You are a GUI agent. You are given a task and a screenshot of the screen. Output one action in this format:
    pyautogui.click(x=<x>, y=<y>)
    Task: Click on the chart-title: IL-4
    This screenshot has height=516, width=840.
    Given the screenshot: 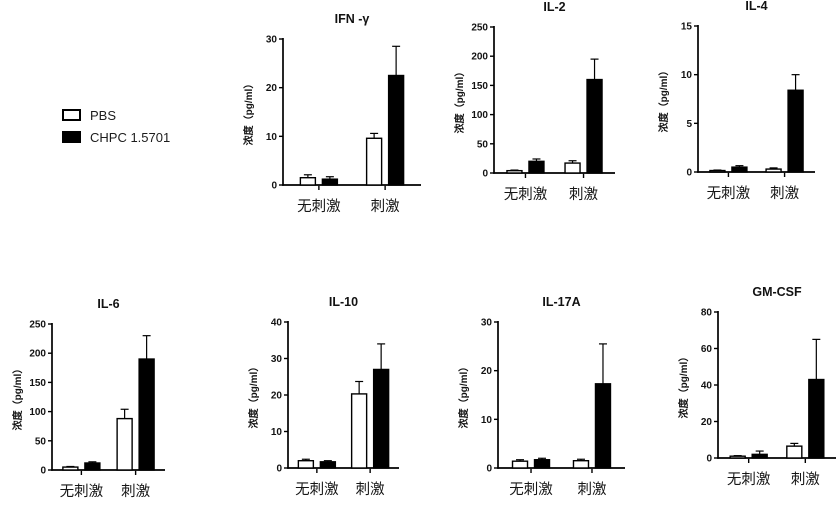 What is the action you would take?
    pyautogui.click(x=756, y=6)
    